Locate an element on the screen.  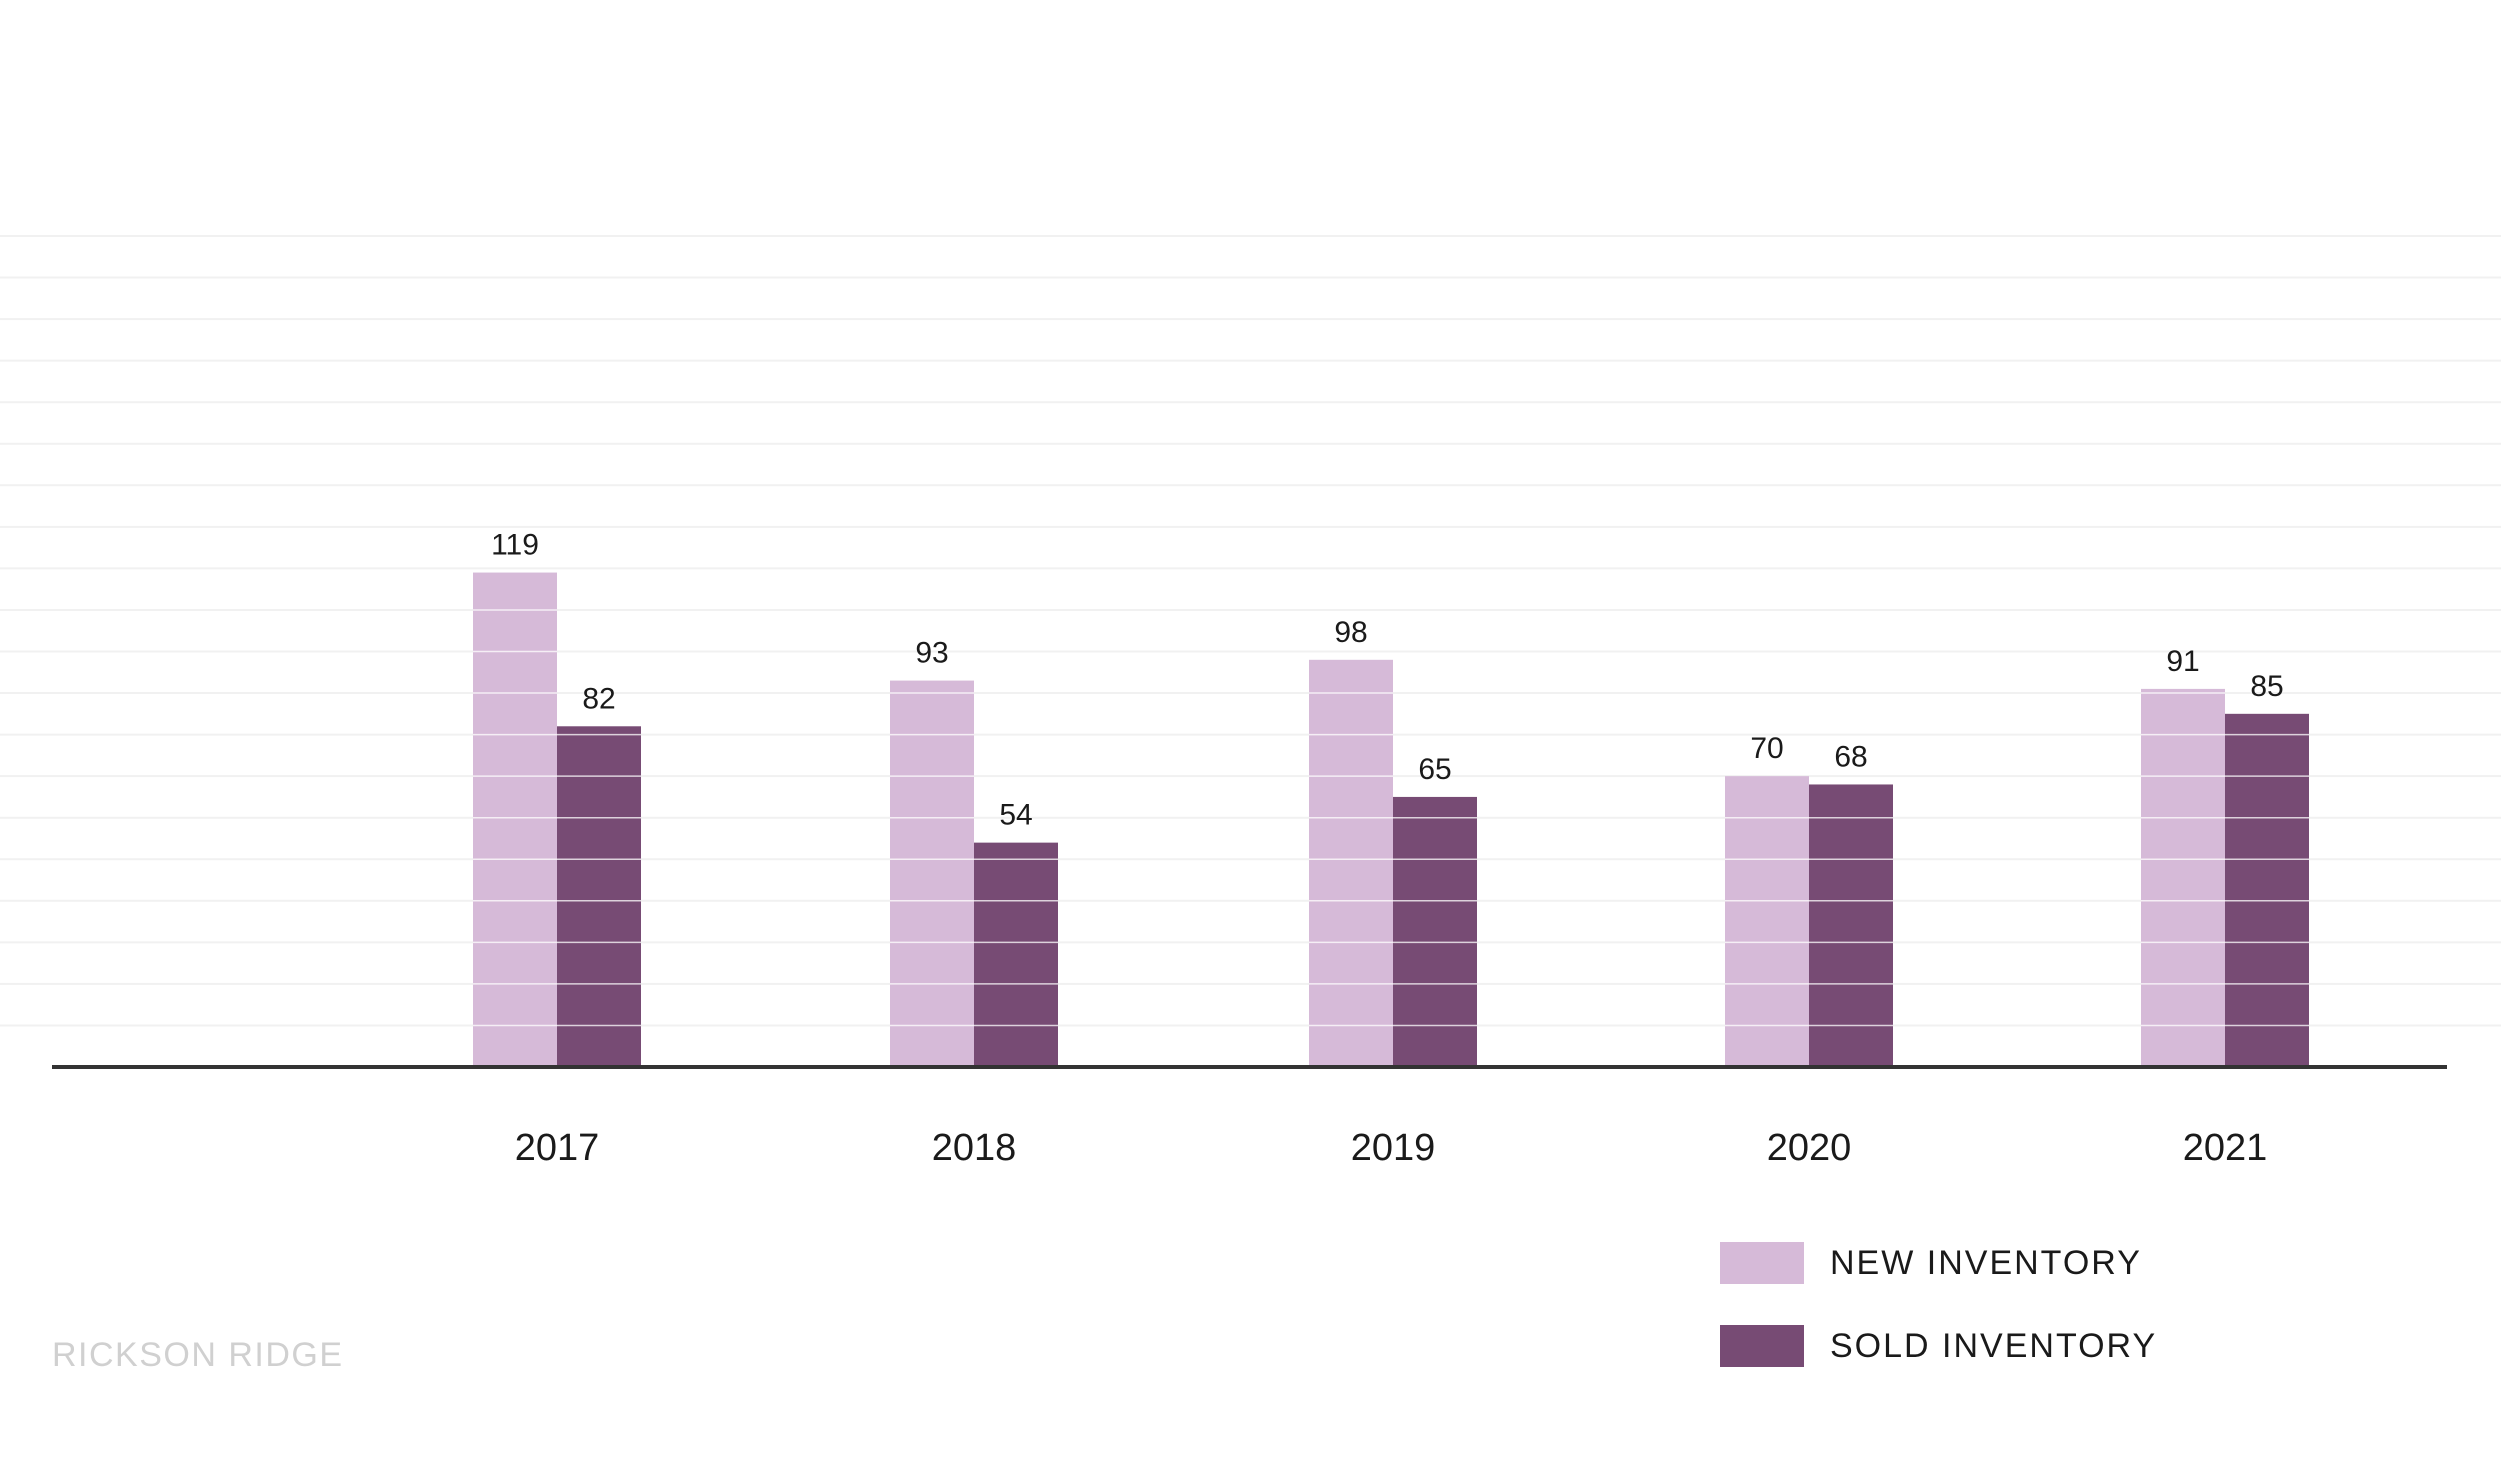
x-tick-labels: 2017 2018 2019 2020 2021 is located at coordinates (1391, 1148).